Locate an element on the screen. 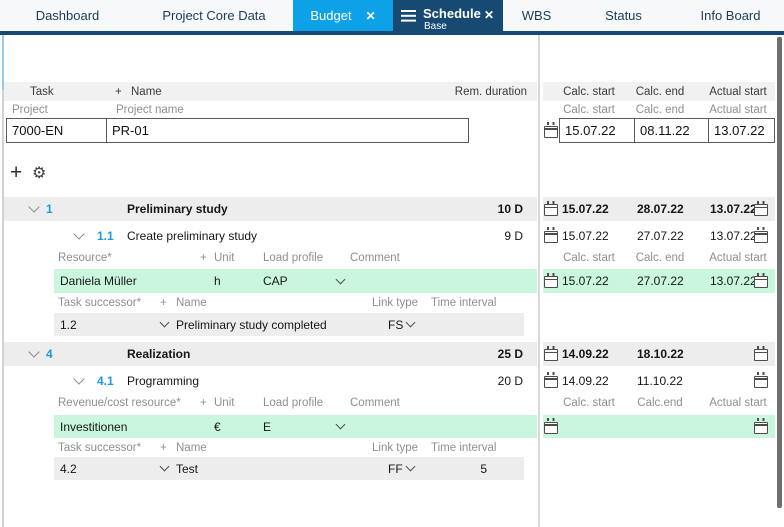 The image size is (784, 527). link-type-col: Link type is located at coordinates (395, 303).